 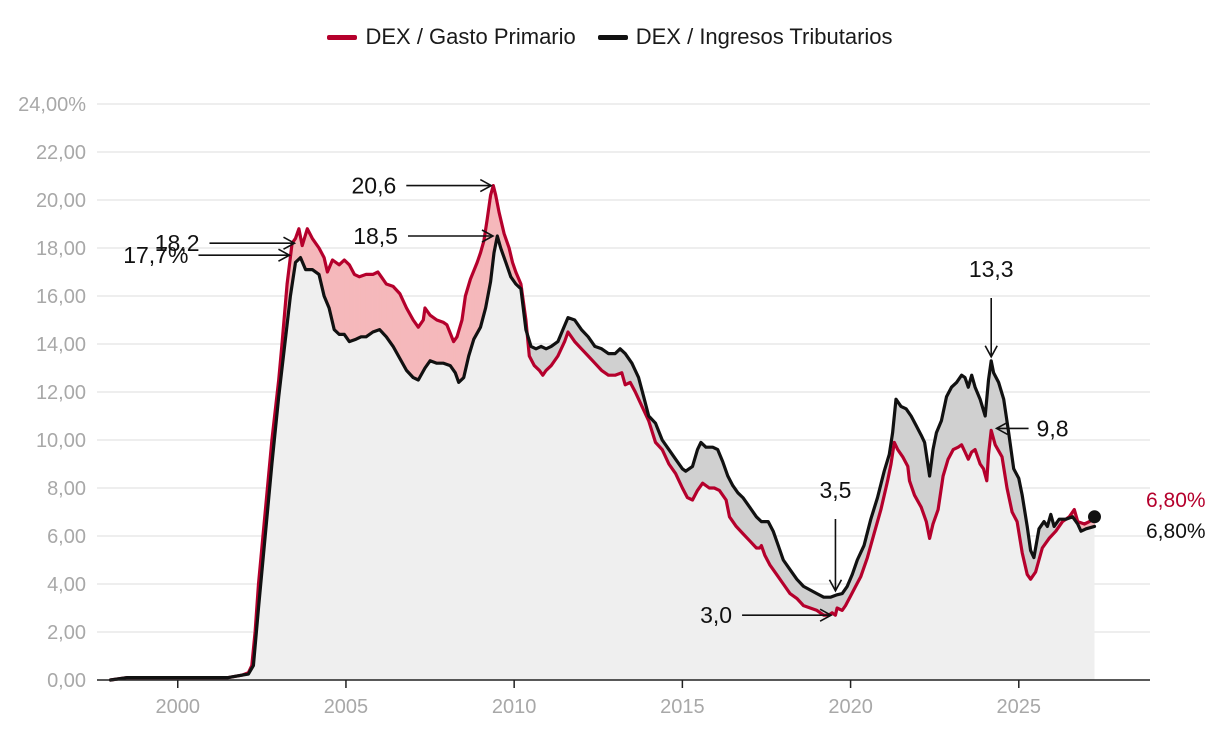 I want to click on annotation-185: 18,5, so click(x=424, y=236).